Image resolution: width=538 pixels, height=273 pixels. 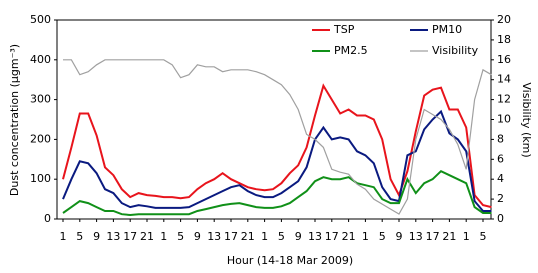 I want to click on y2-tick-label: 6, so click(x=500, y=158).